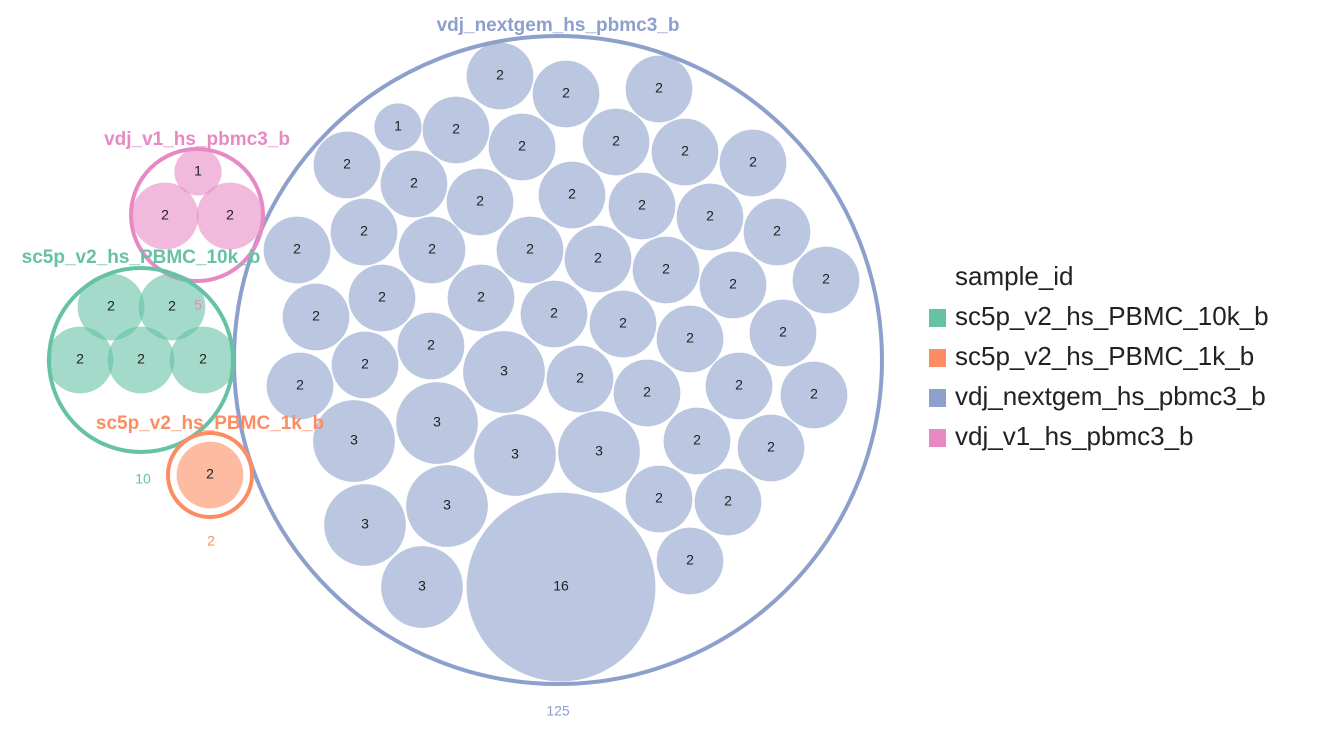  I want to click on legend-label: vdj_v1_hs_pbmc3_b, so click(1074, 436).